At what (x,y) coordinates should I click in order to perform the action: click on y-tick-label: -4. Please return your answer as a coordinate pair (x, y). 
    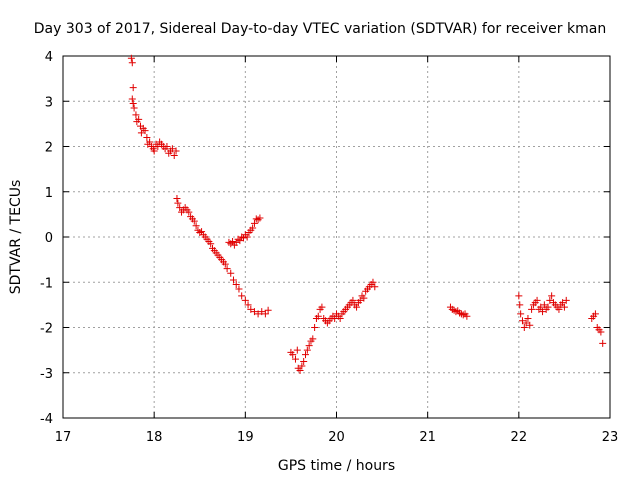
    Looking at the image, I should click on (46, 419).